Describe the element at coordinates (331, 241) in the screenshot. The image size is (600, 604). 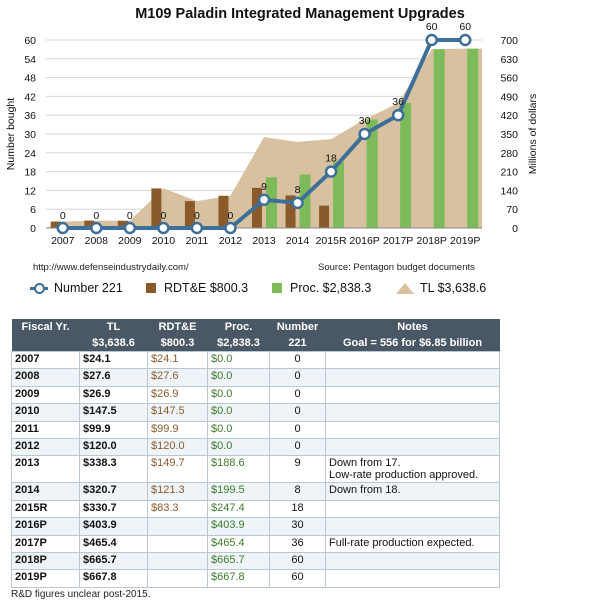
I see `x-tick-label: 2015R` at that location.